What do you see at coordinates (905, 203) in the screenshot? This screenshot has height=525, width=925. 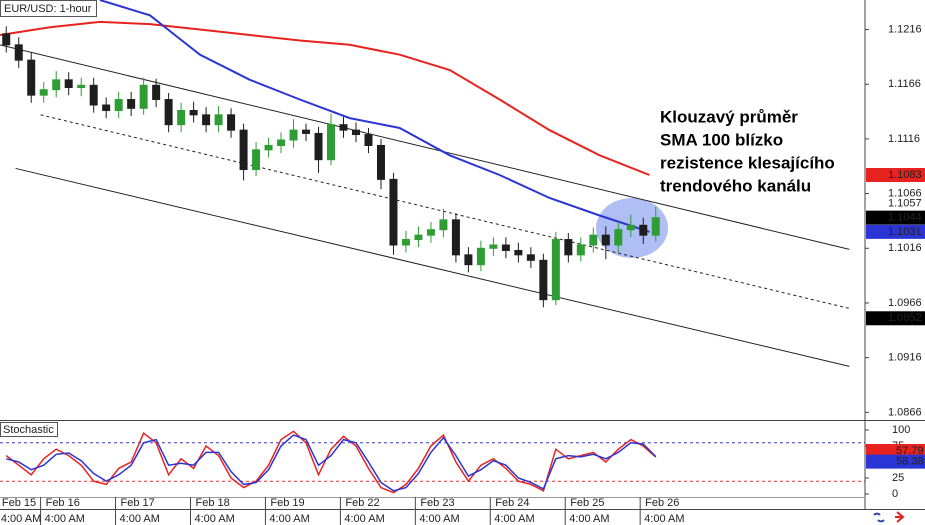 I see `price-box-label: 1.1057` at bounding box center [905, 203].